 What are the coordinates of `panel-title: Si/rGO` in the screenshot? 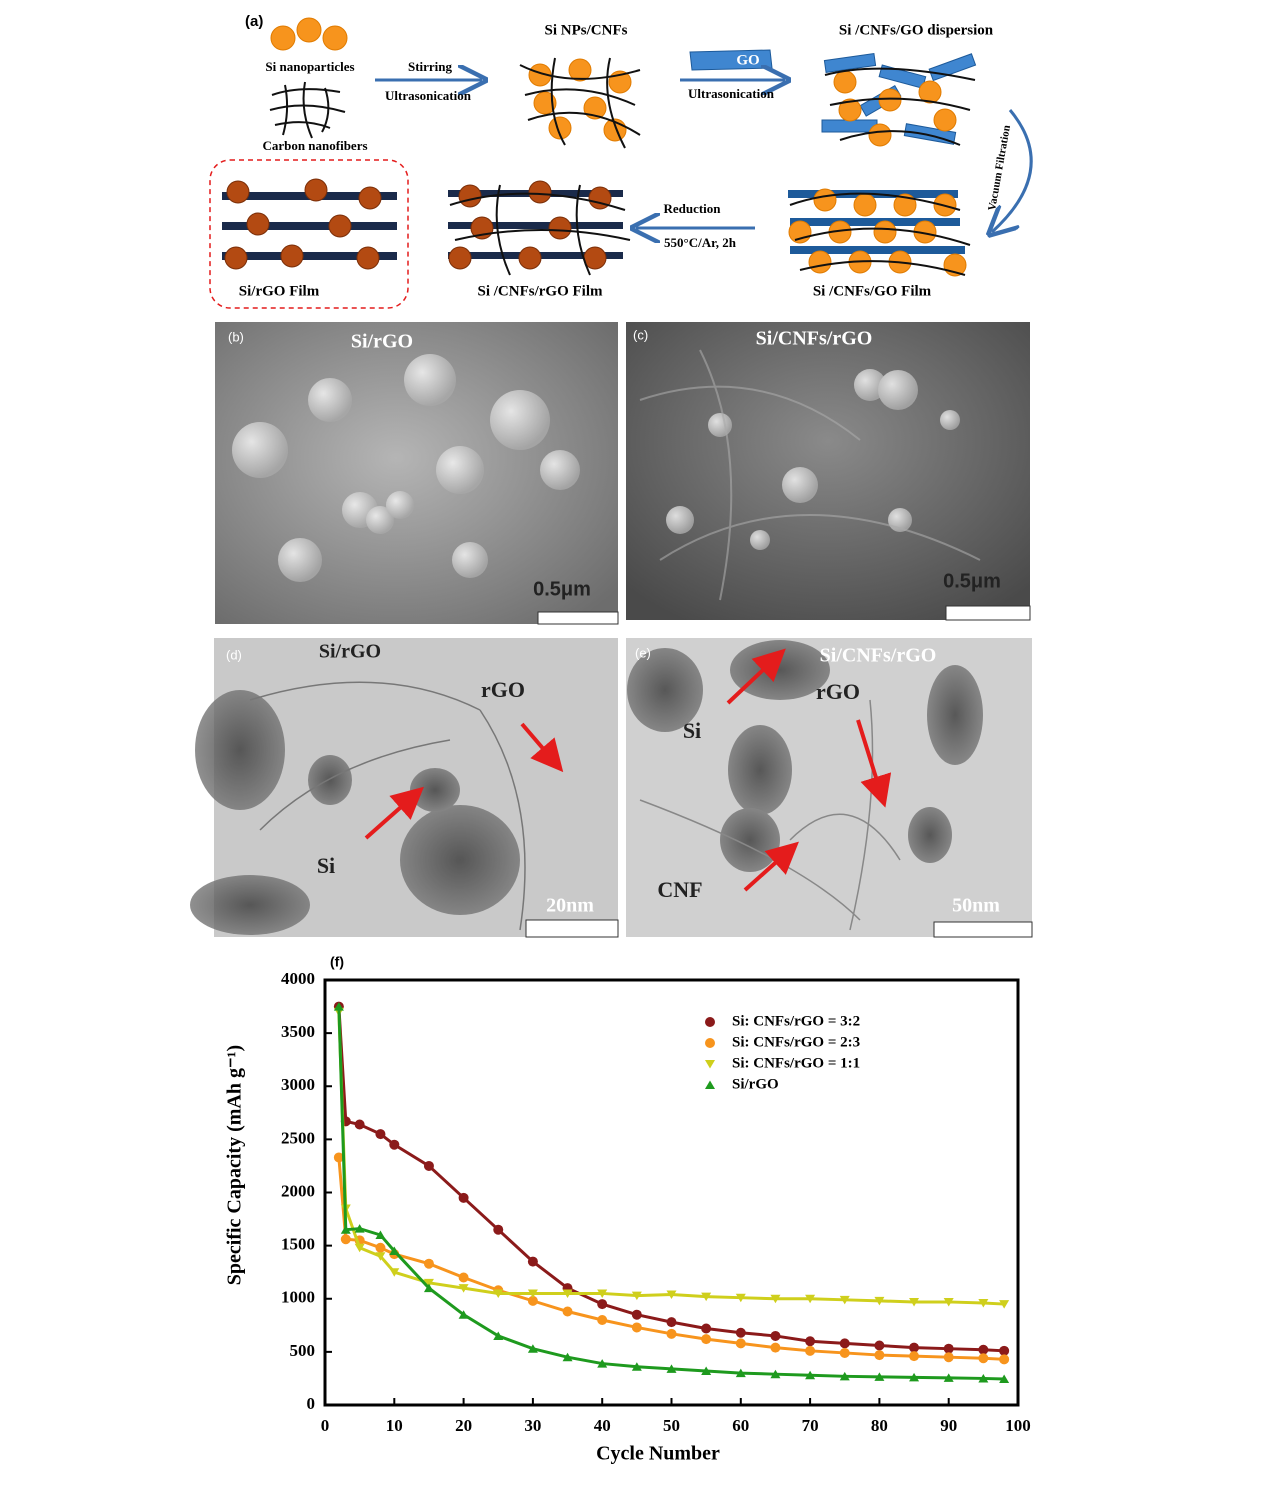 It's located at (350, 652).